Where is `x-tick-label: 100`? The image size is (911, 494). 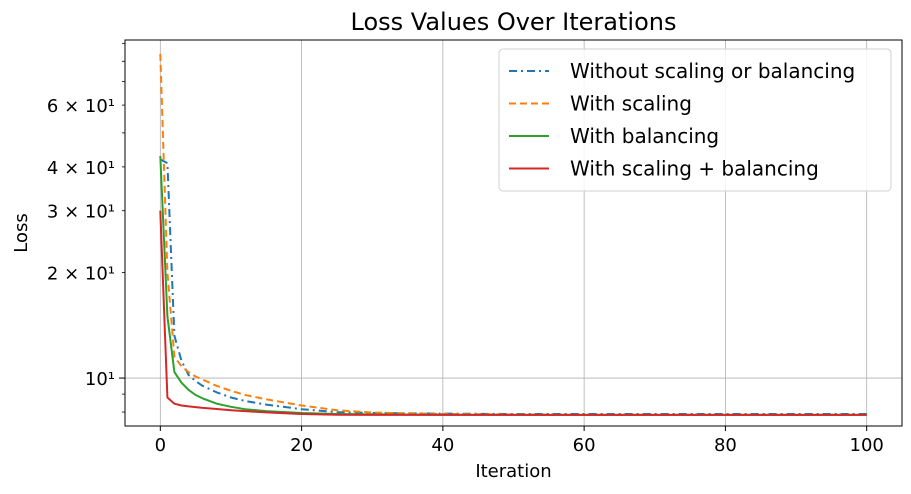 x-tick-label: 100 is located at coordinates (867, 445).